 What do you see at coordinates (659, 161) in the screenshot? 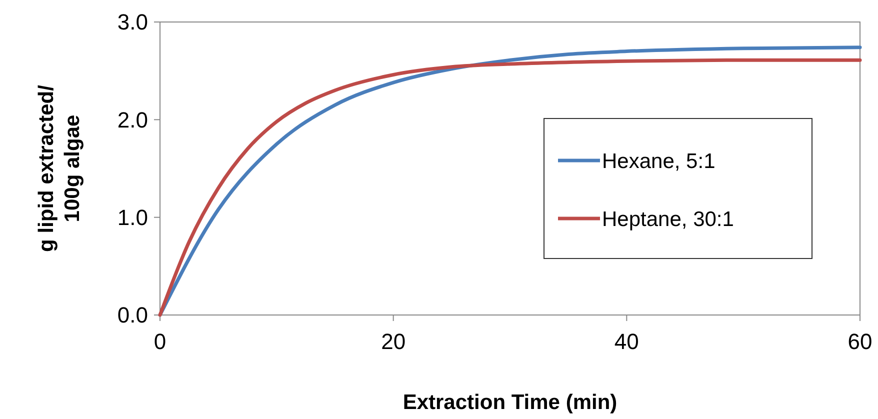
I see `legend-label: Hexane, 5:1` at bounding box center [659, 161].